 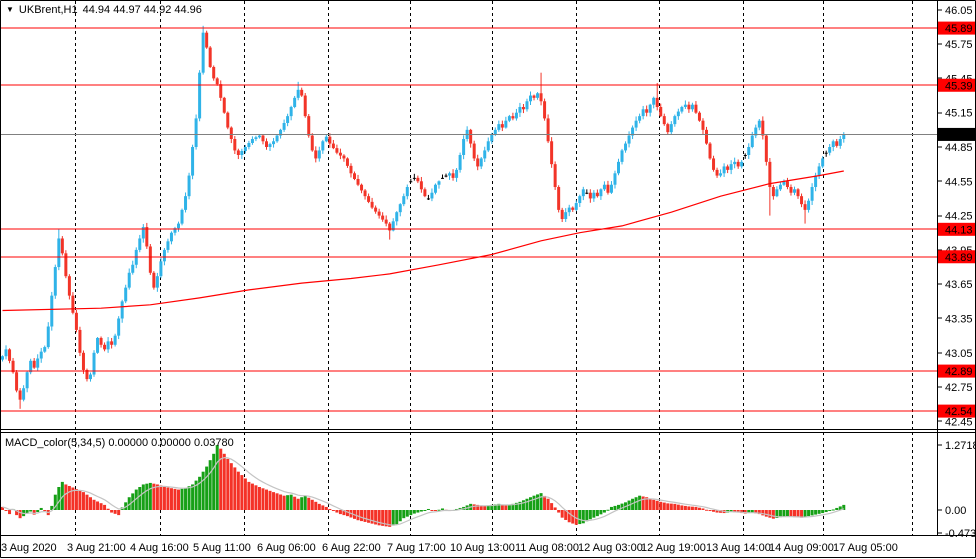 I want to click on time-tick-label: 6 Aug 22:00, so click(x=351, y=548).